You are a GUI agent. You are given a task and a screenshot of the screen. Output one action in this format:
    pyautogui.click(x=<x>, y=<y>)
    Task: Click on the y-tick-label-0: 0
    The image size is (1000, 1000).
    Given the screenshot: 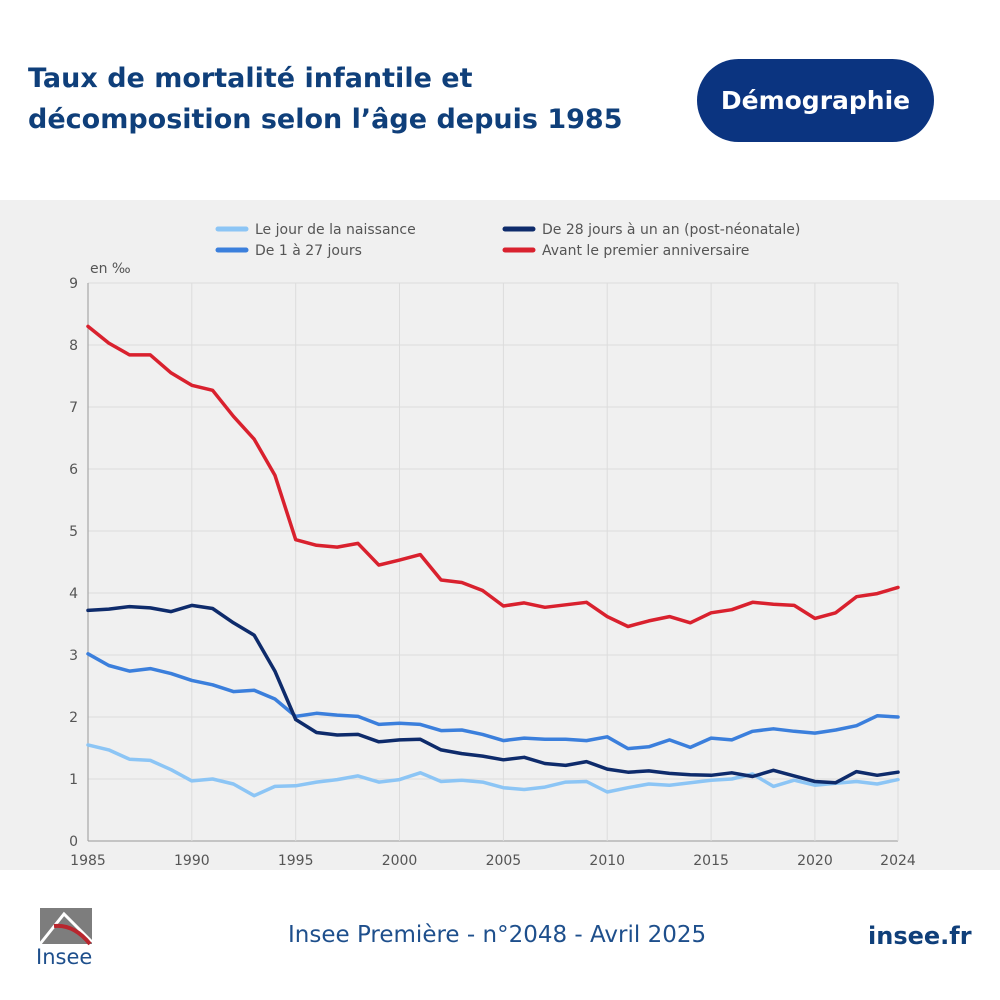 What is the action you would take?
    pyautogui.click(x=73, y=842)
    